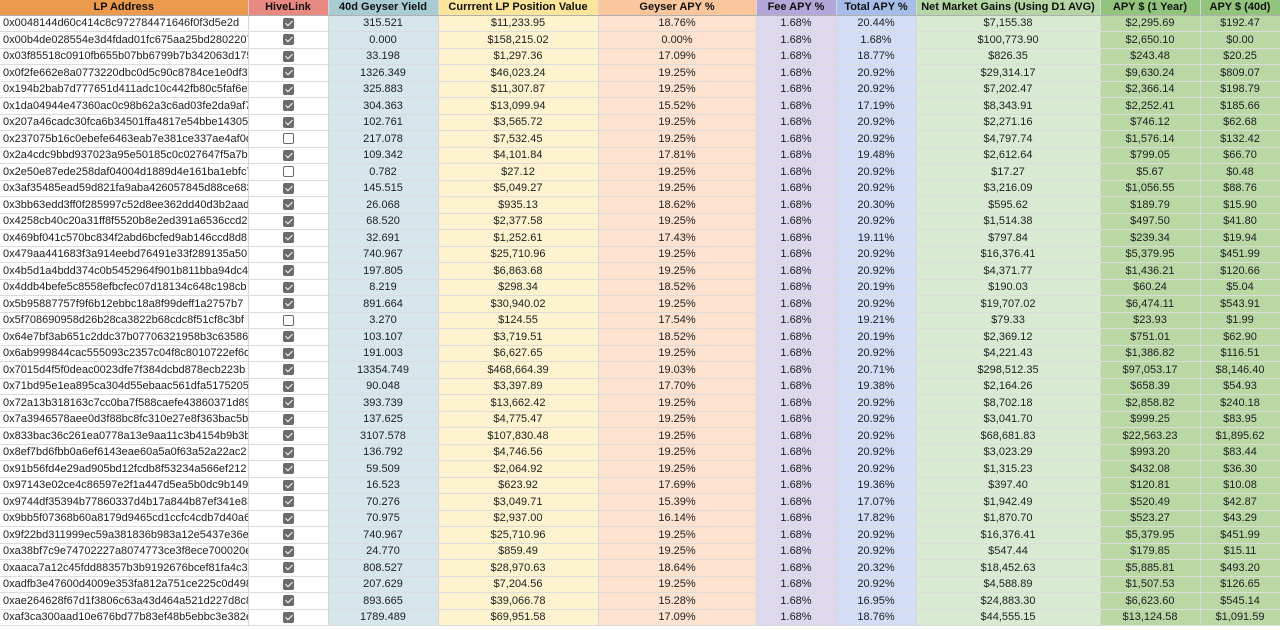  What do you see at coordinates (1150, 271) in the screenshot?
I see `apy-usd-1-year-cell: $1,436.21` at bounding box center [1150, 271].